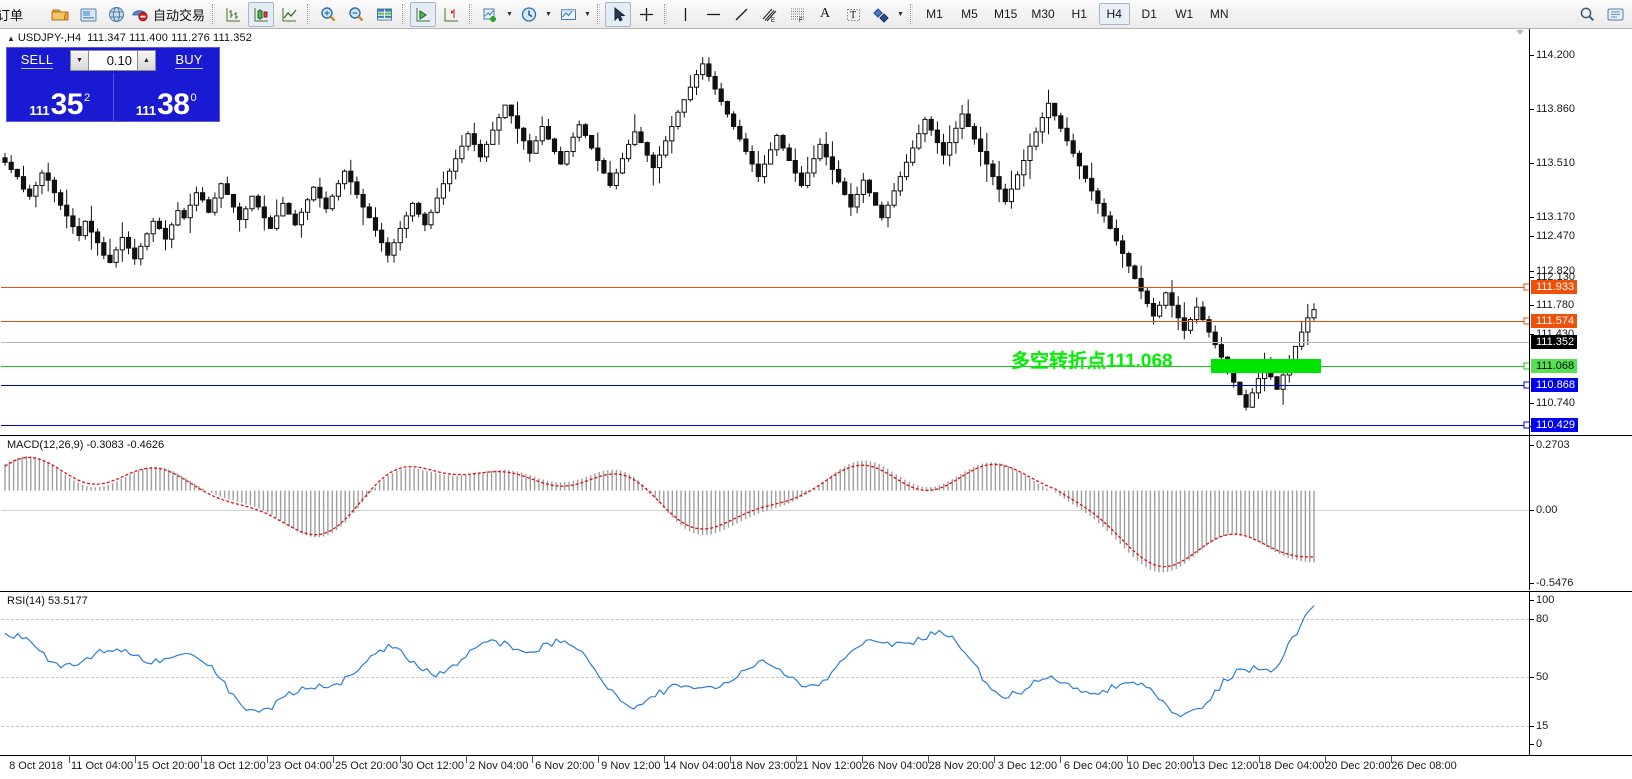 This screenshot has height=779, width=1632. What do you see at coordinates (60, 14) in the screenshot?
I see `folder-icon` at bounding box center [60, 14].